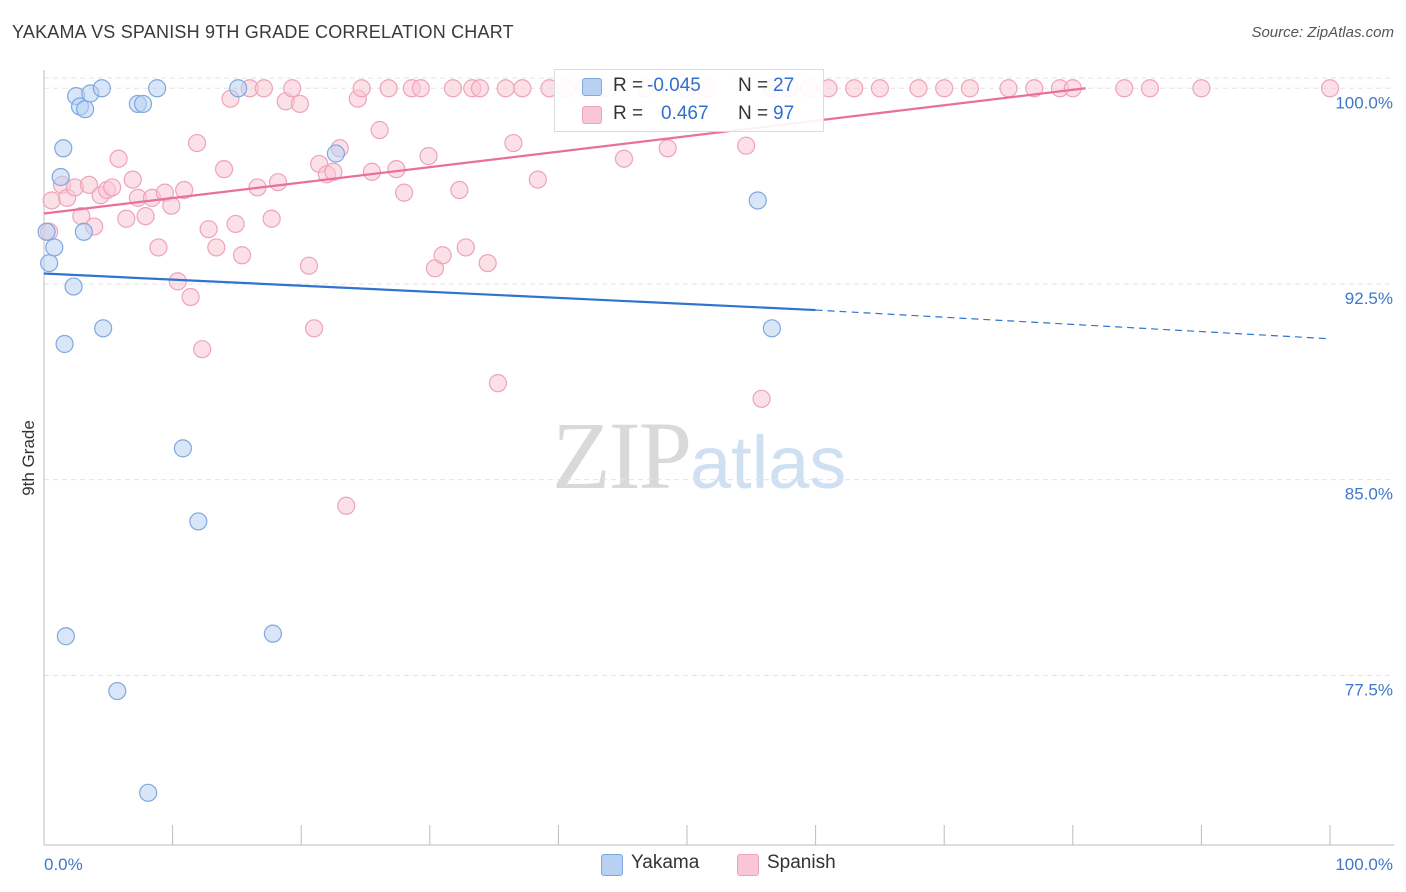  I want to click on yakama-swatch, so click(592, 87).